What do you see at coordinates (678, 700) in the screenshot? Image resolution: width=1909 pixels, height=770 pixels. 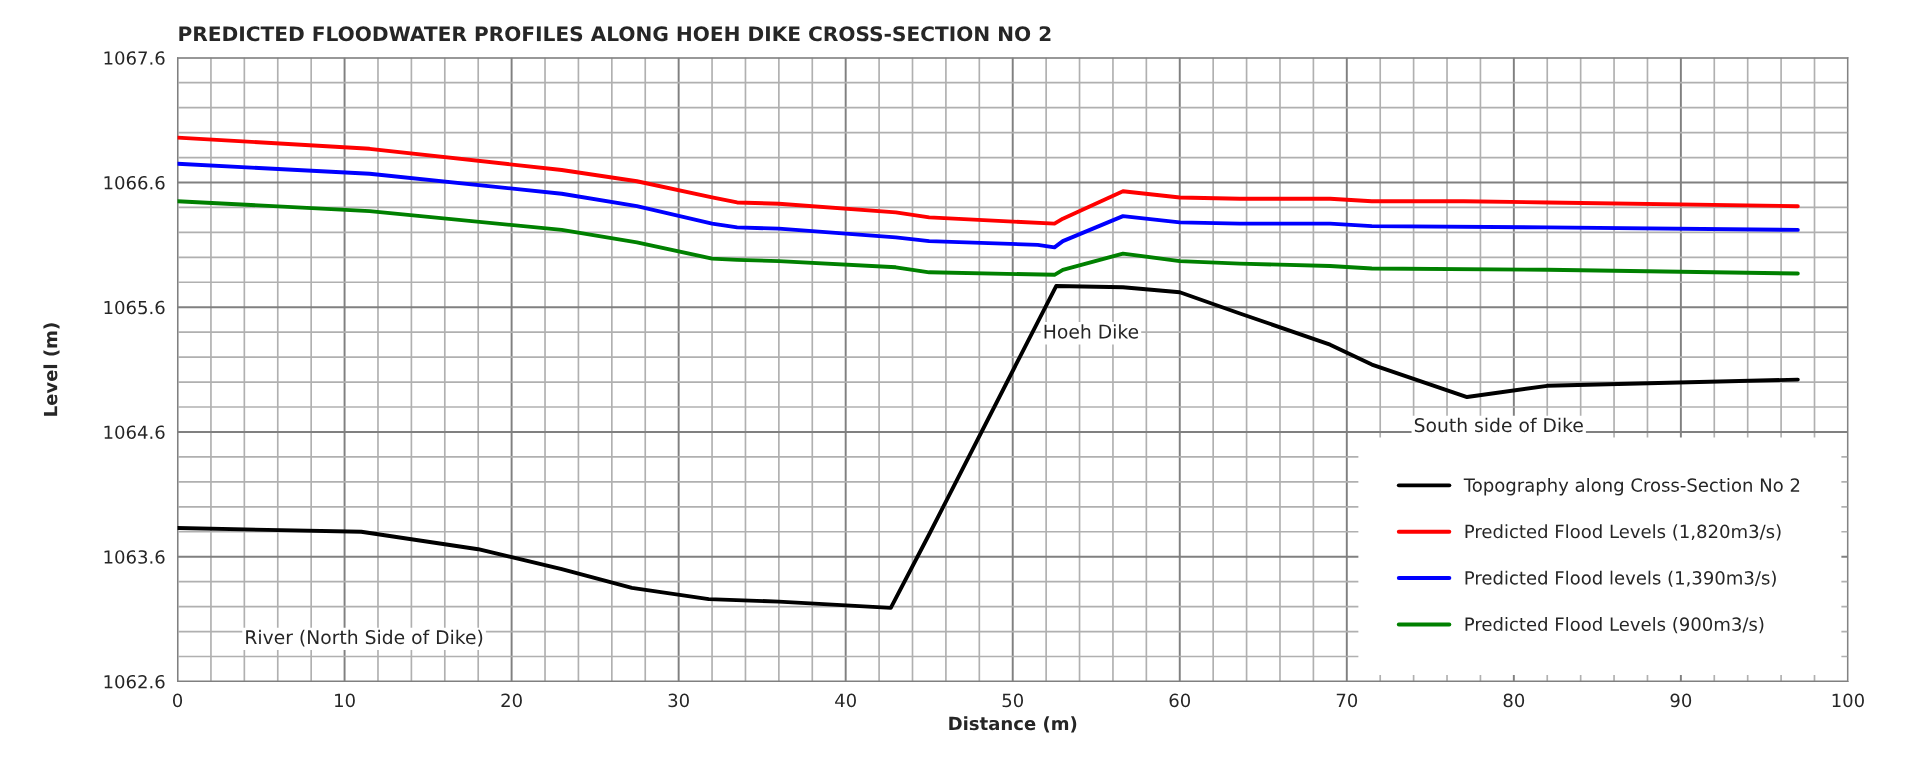 I see `x-tick-label: 30` at bounding box center [678, 700].